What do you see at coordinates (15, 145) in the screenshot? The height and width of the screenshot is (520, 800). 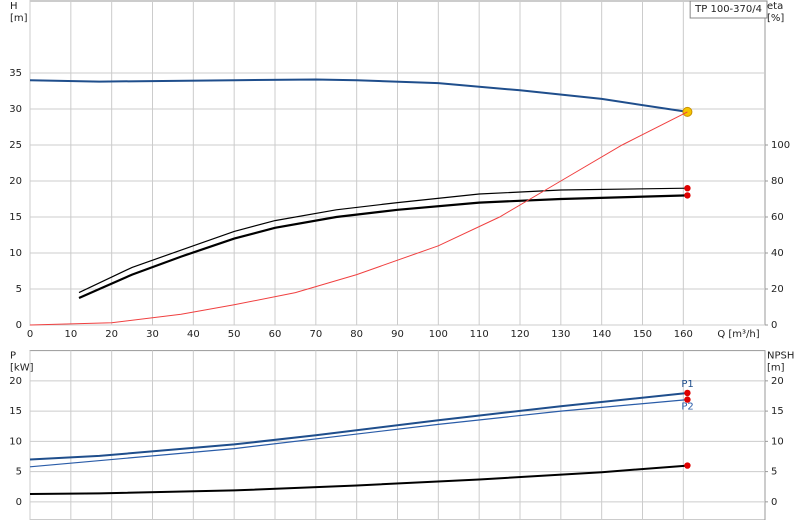 I see `y-tick-label: 25` at bounding box center [15, 145].